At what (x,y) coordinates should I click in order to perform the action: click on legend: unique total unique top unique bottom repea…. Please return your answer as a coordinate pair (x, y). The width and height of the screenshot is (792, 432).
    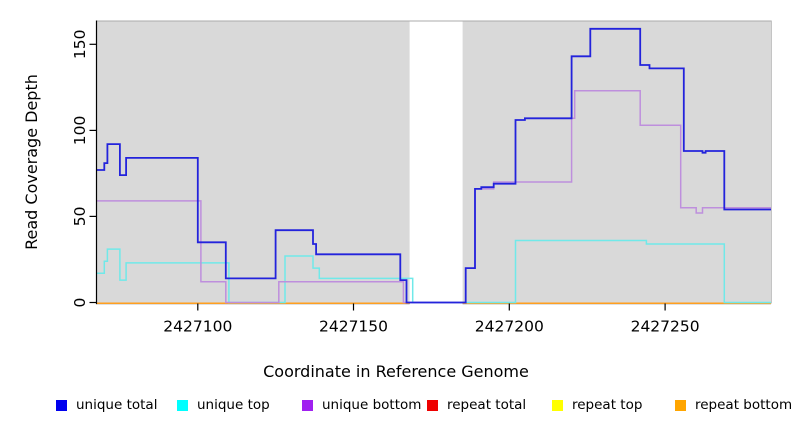
    Looking at the image, I should click on (396, 411).